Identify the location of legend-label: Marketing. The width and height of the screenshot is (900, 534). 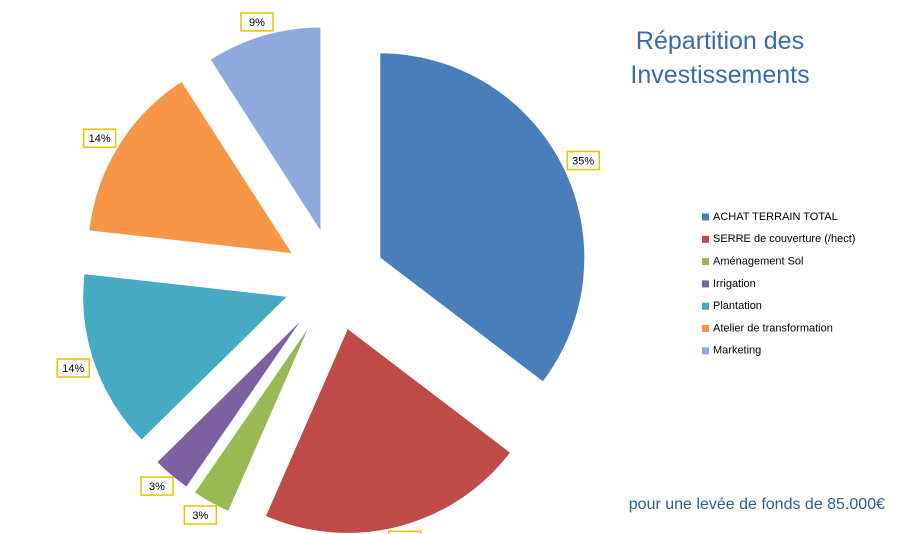
(737, 351).